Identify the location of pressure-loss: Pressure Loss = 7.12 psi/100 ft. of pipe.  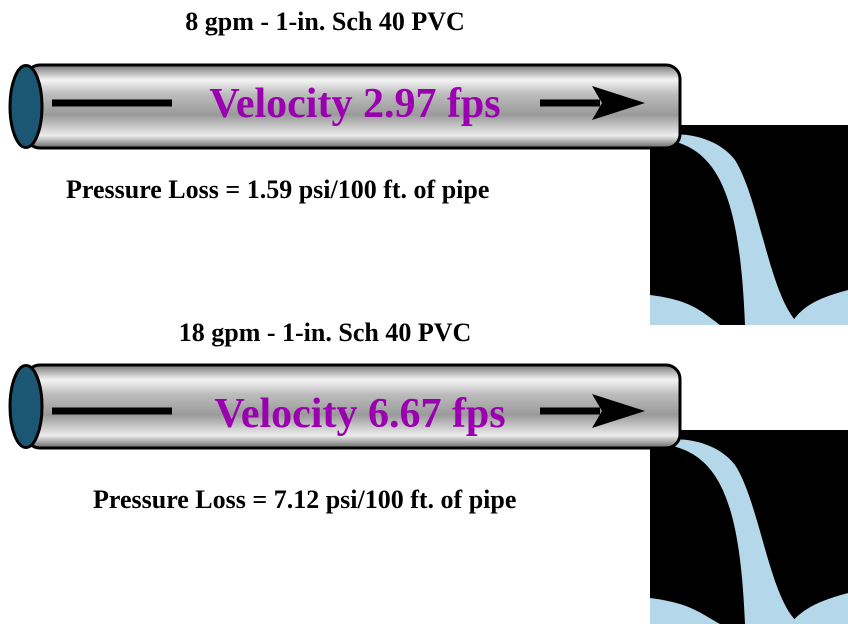
(304, 499).